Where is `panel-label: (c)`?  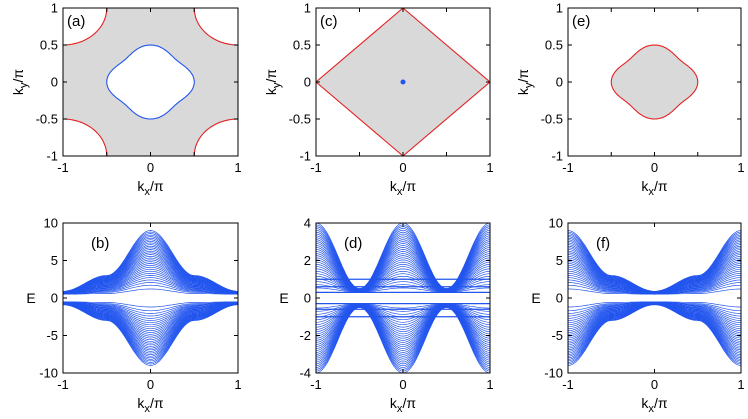
panel-label: (c) is located at coordinates (329, 21).